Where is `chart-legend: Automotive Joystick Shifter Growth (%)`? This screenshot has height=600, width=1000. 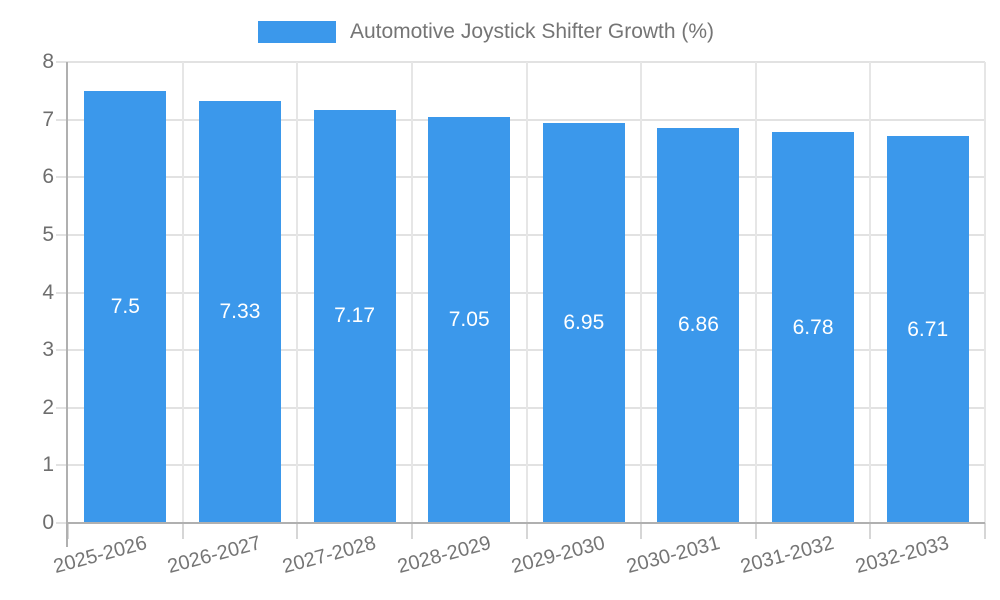
chart-legend: Automotive Joystick Shifter Growth (%) is located at coordinates (493, 32).